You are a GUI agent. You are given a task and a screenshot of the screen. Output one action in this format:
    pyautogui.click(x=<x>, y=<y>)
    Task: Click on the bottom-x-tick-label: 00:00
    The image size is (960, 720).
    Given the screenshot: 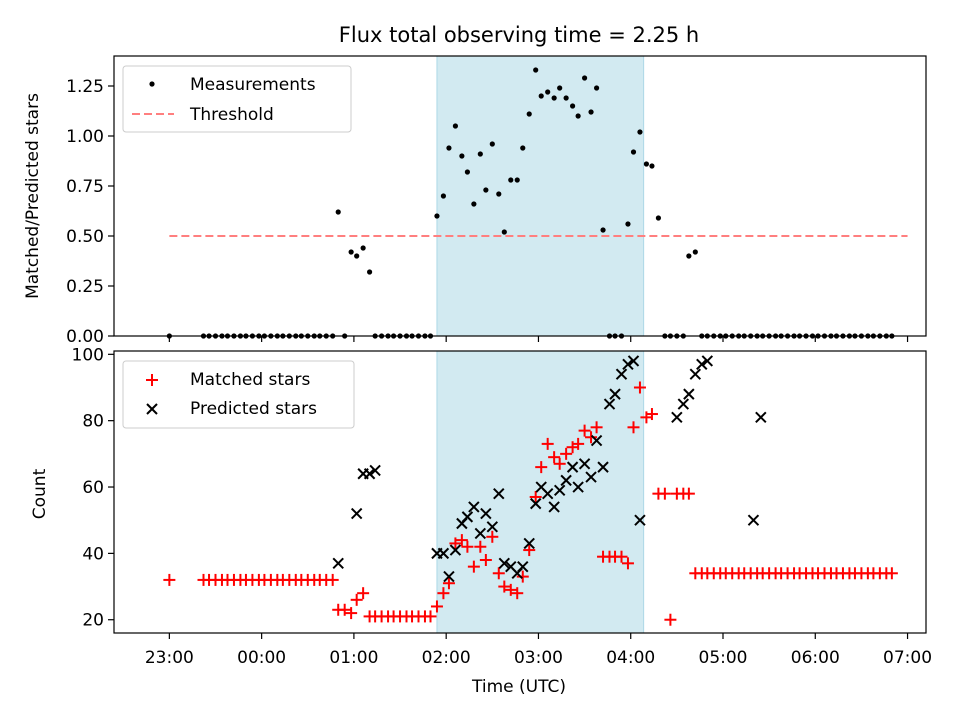 What is the action you would take?
    pyautogui.click(x=261, y=658)
    